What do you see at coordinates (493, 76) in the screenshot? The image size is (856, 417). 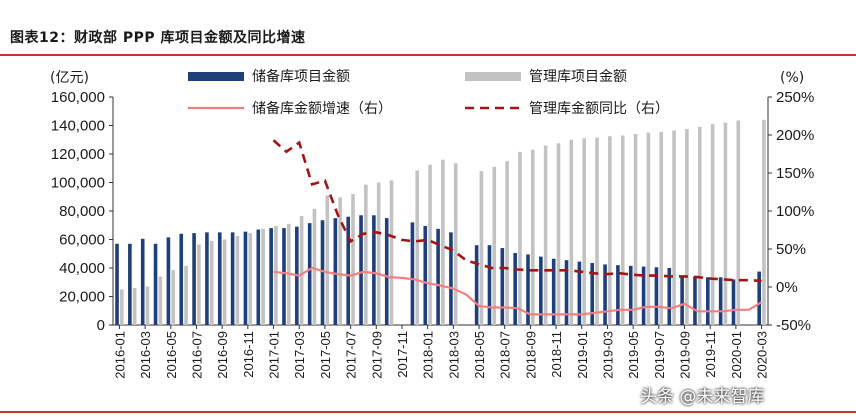 I see `legend-swatch-managed` at bounding box center [493, 76].